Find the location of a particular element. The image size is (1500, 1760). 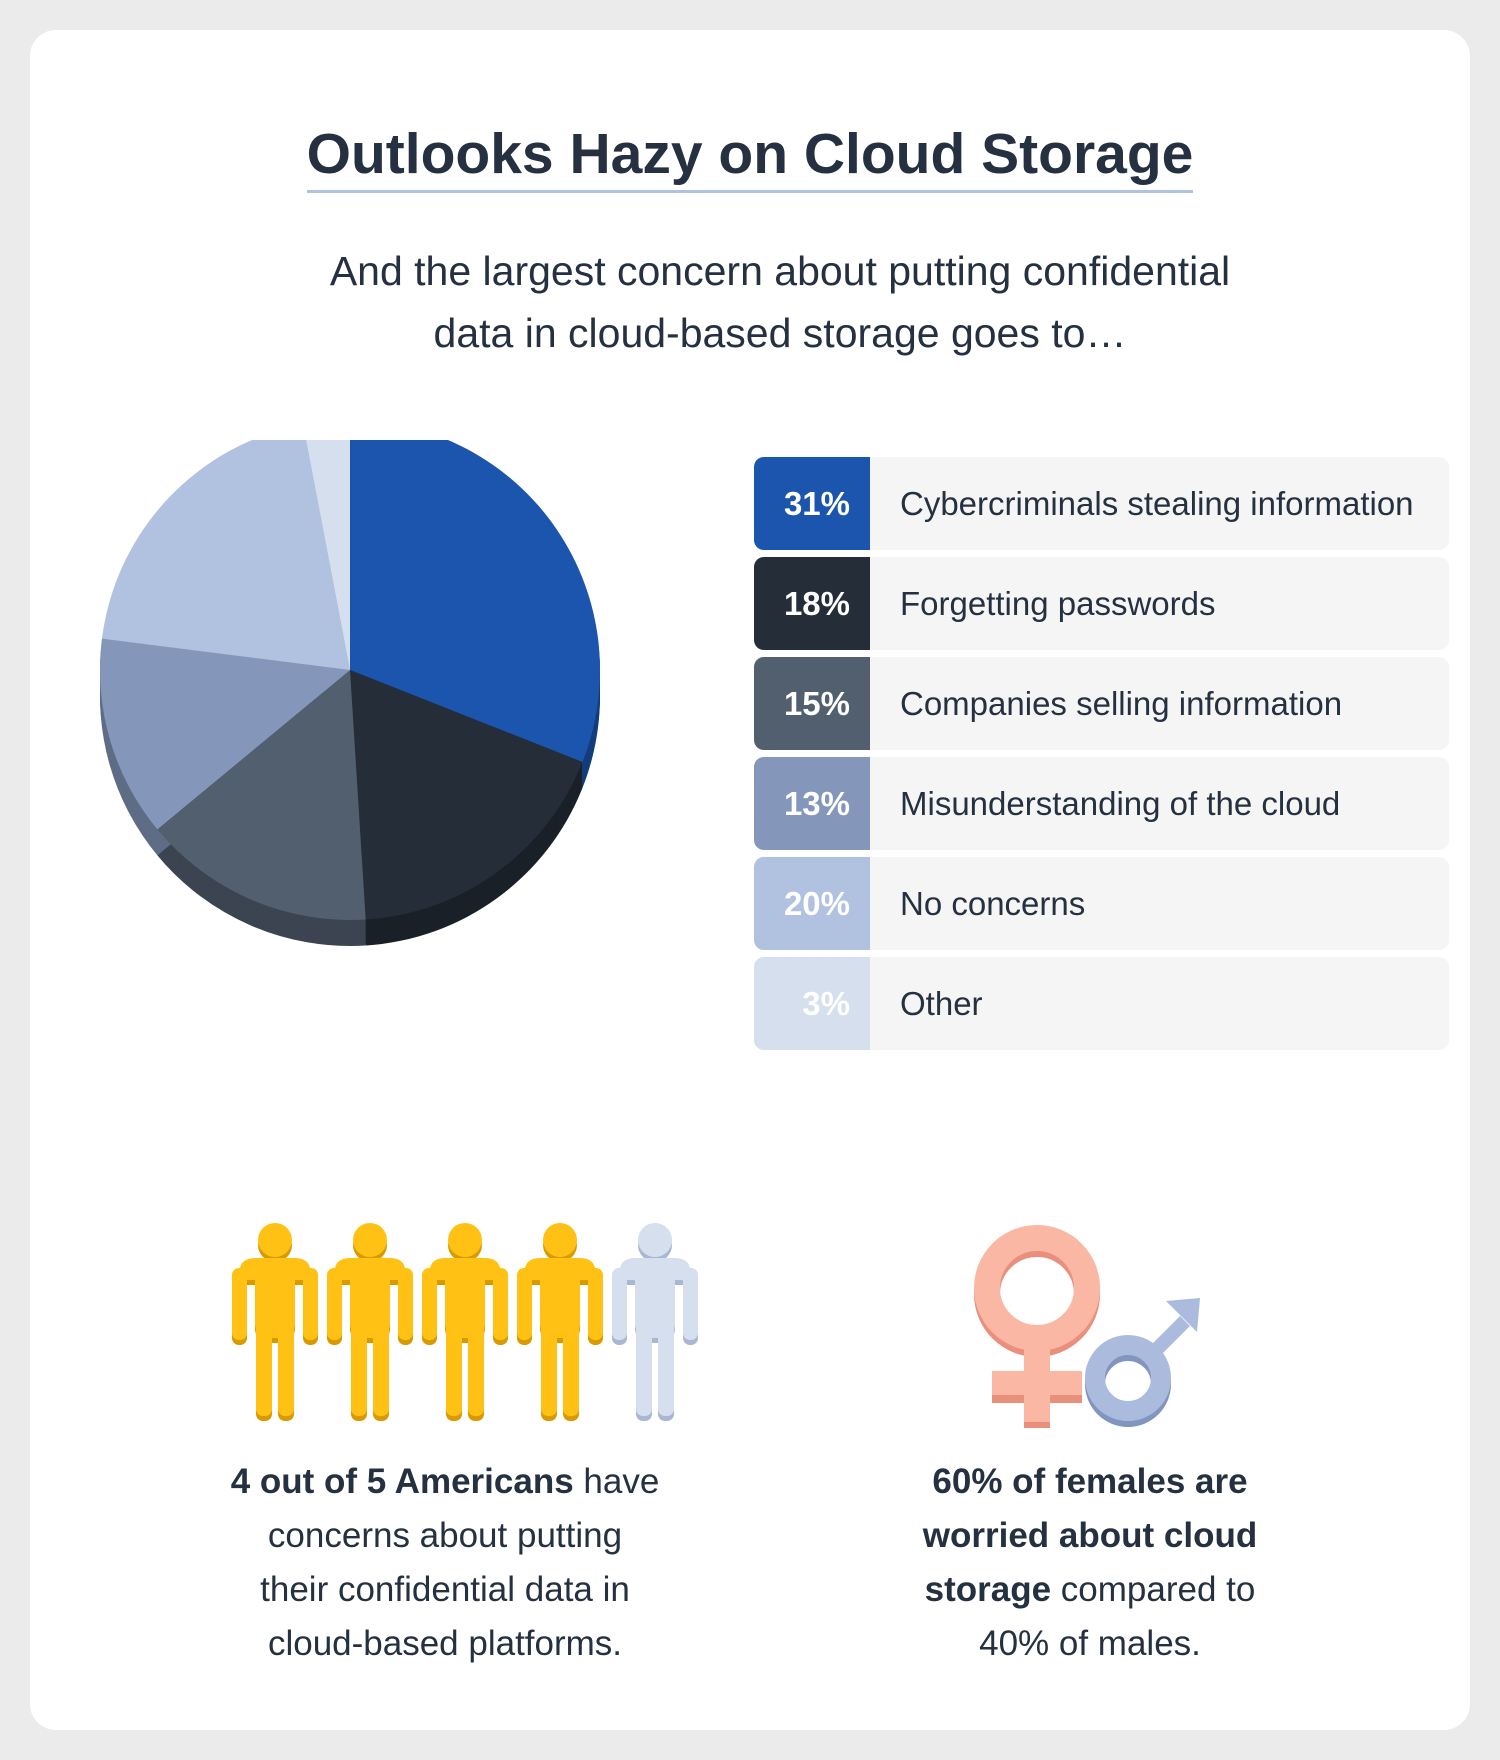

legend-label: No concerns is located at coordinates (993, 903).